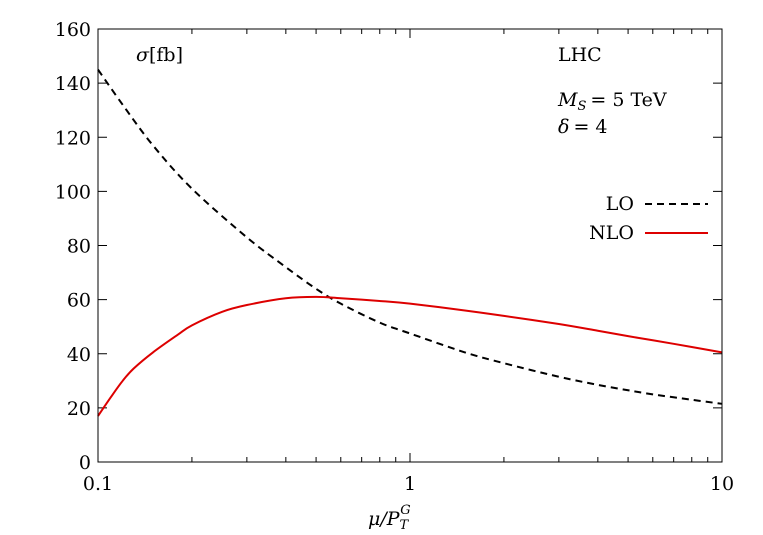 The height and width of the screenshot is (535, 763). What do you see at coordinates (590, 127) in the screenshot?
I see `delta-value: = 4` at bounding box center [590, 127].